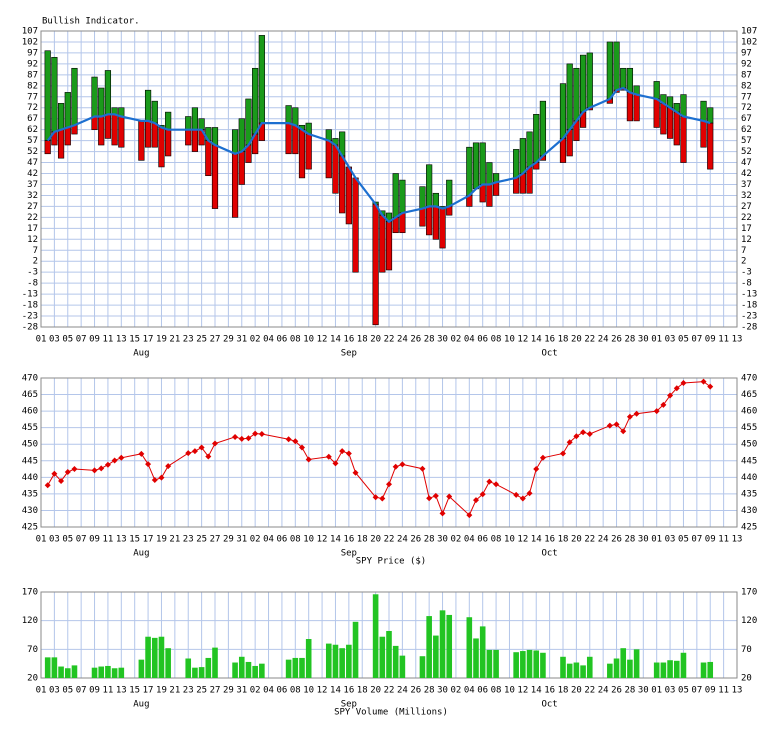  Describe the element at coordinates (746, 141) in the screenshot. I see `y-tick-label: 57` at that location.